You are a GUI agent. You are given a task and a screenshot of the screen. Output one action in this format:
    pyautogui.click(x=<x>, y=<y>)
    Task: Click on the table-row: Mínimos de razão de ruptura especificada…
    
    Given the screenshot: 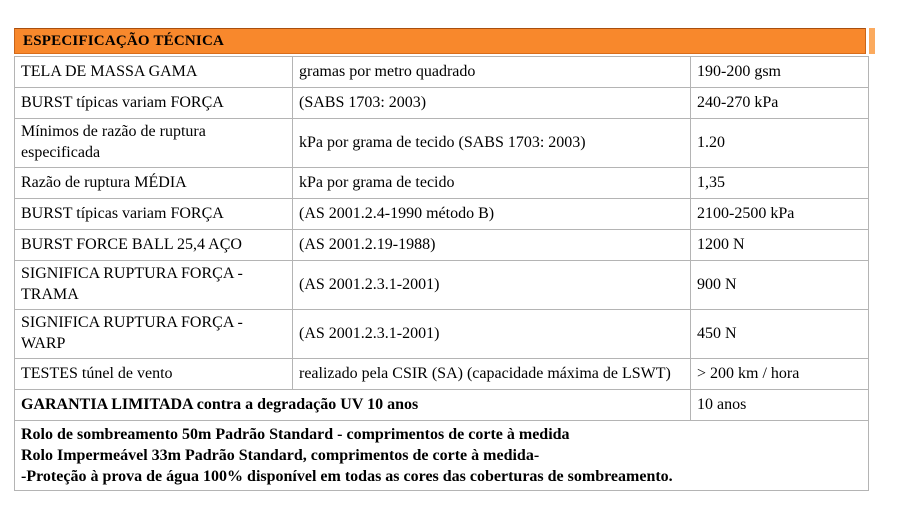 What is the action you would take?
    pyautogui.click(x=441, y=143)
    